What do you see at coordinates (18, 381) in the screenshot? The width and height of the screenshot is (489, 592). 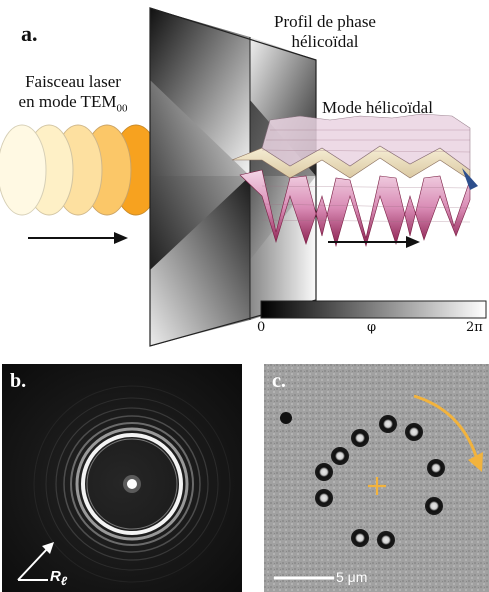 I see `panel-b-label: b.` at bounding box center [18, 381].